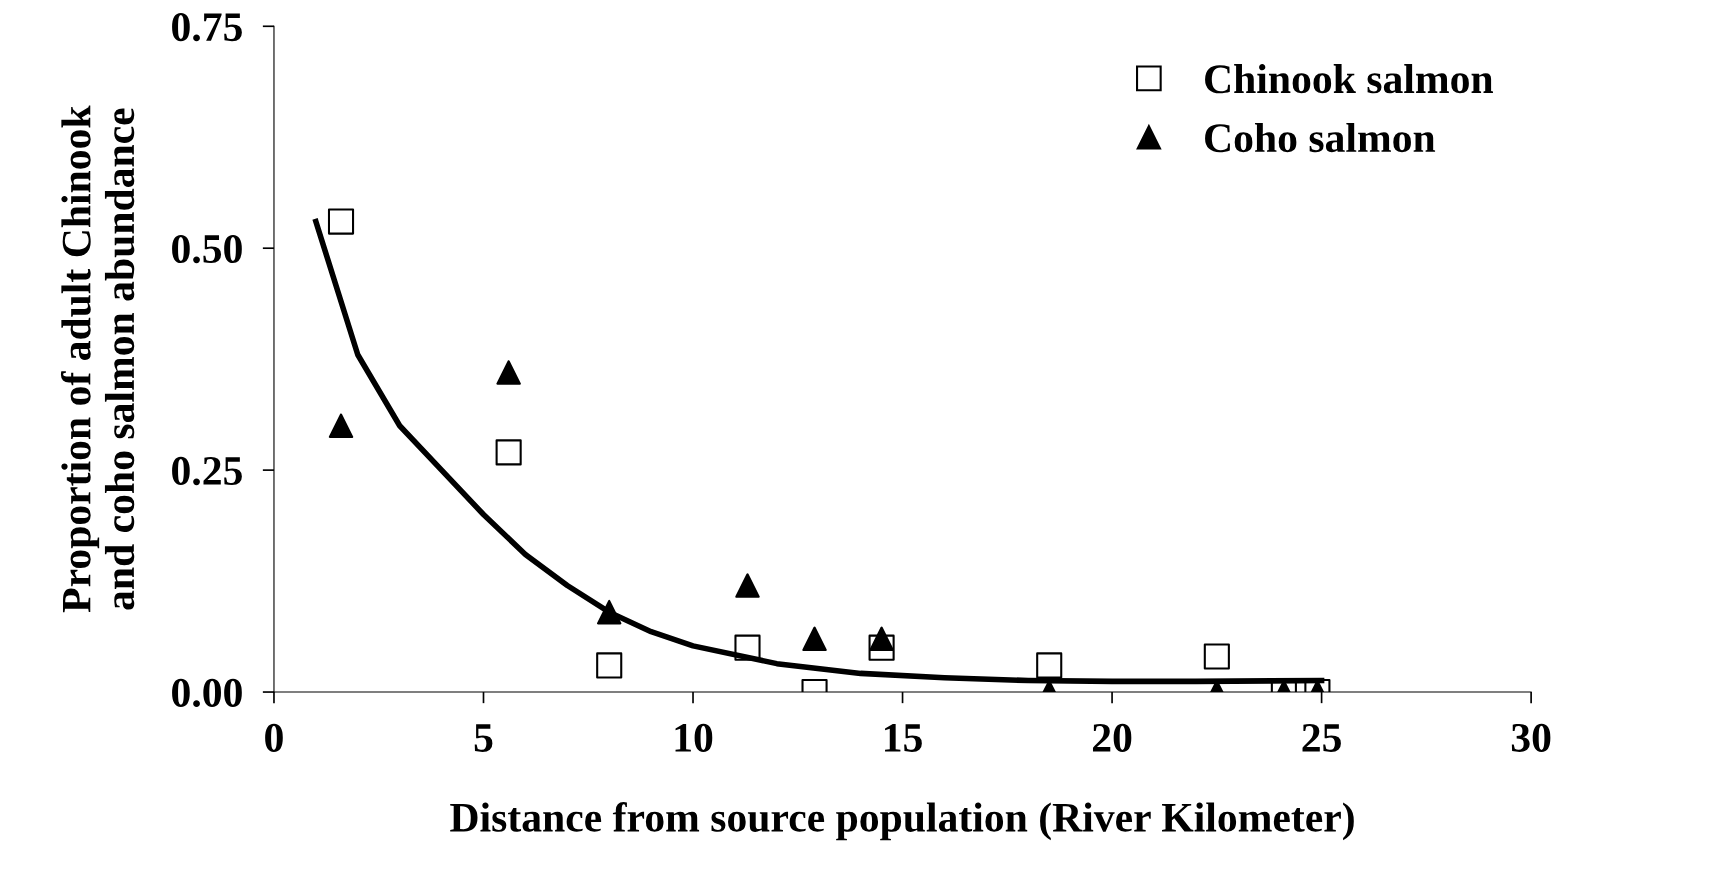 Image resolution: width=1734 pixels, height=876 pixels. What do you see at coordinates (207, 27) in the screenshot?
I see `y-tick-label: 0.75` at bounding box center [207, 27].